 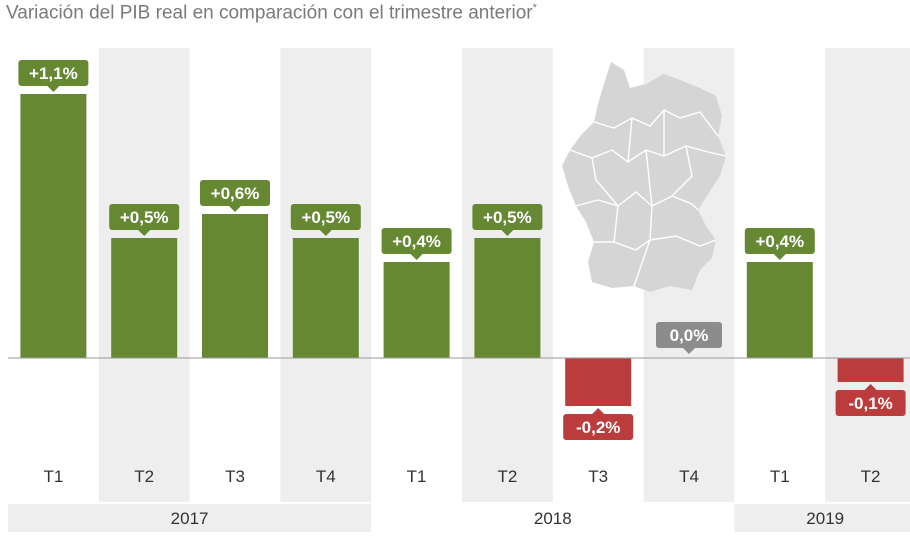 I want to click on data-label-text: +1,1%, so click(x=53, y=73).